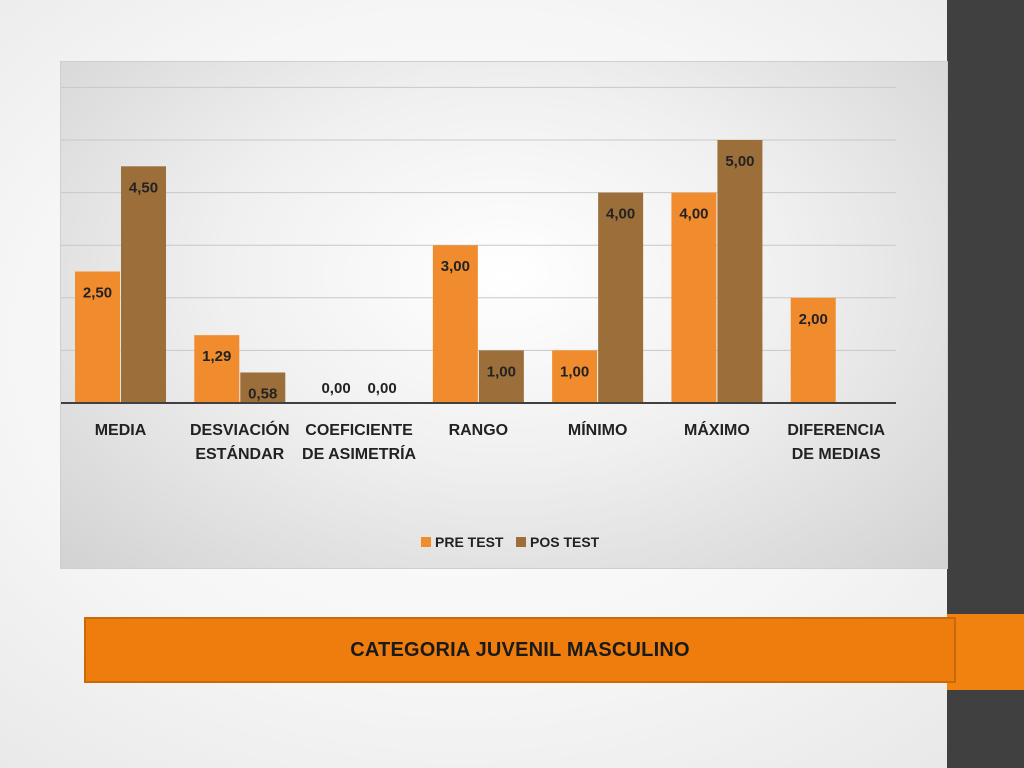  What do you see at coordinates (836, 430) in the screenshot?
I see `category-label: DIFERENCIA` at bounding box center [836, 430].